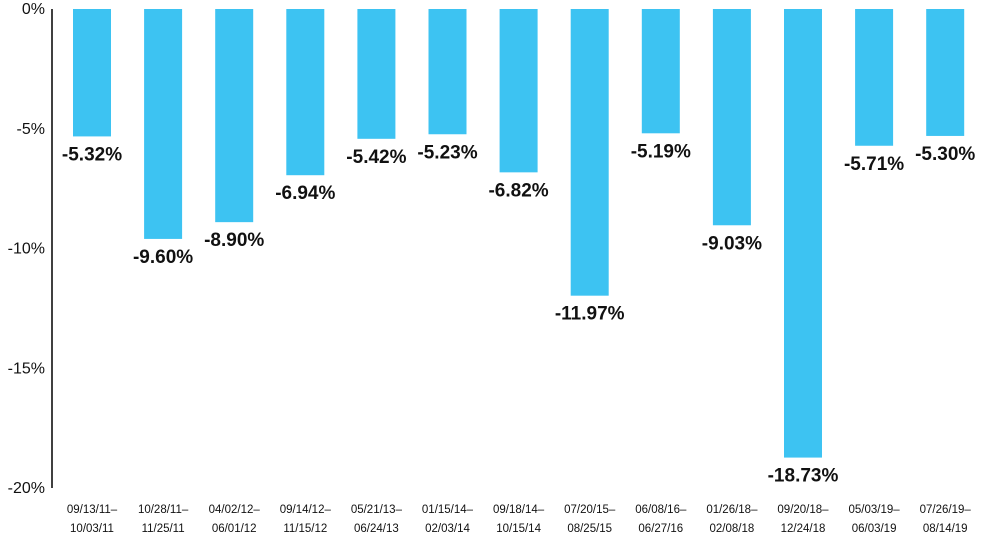  What do you see at coordinates (803, 476) in the screenshot?
I see `bar-value-label: -18.73%` at bounding box center [803, 476].